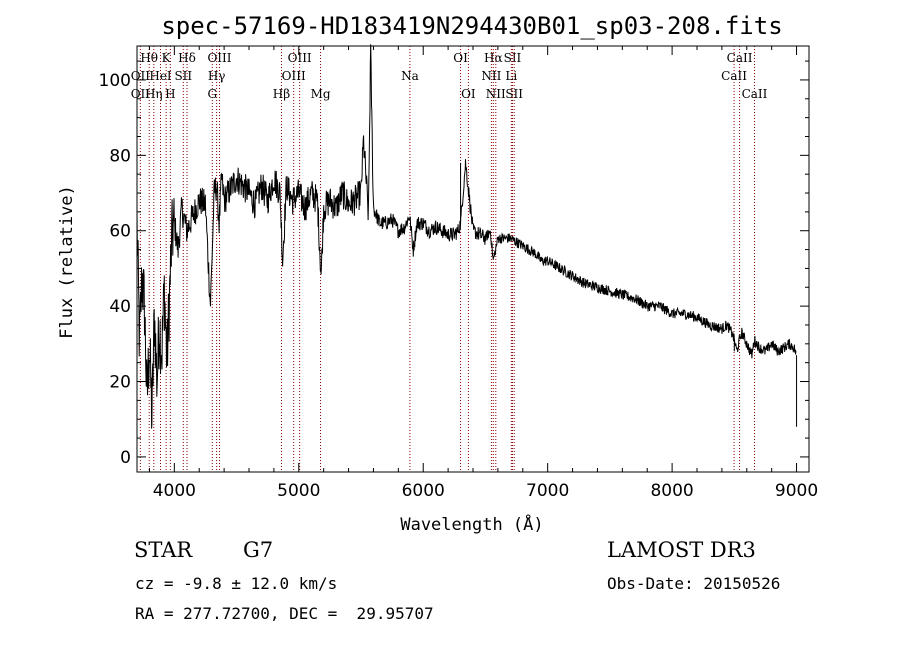  I want to click on x-tick-label: 7000, so click(547, 491).